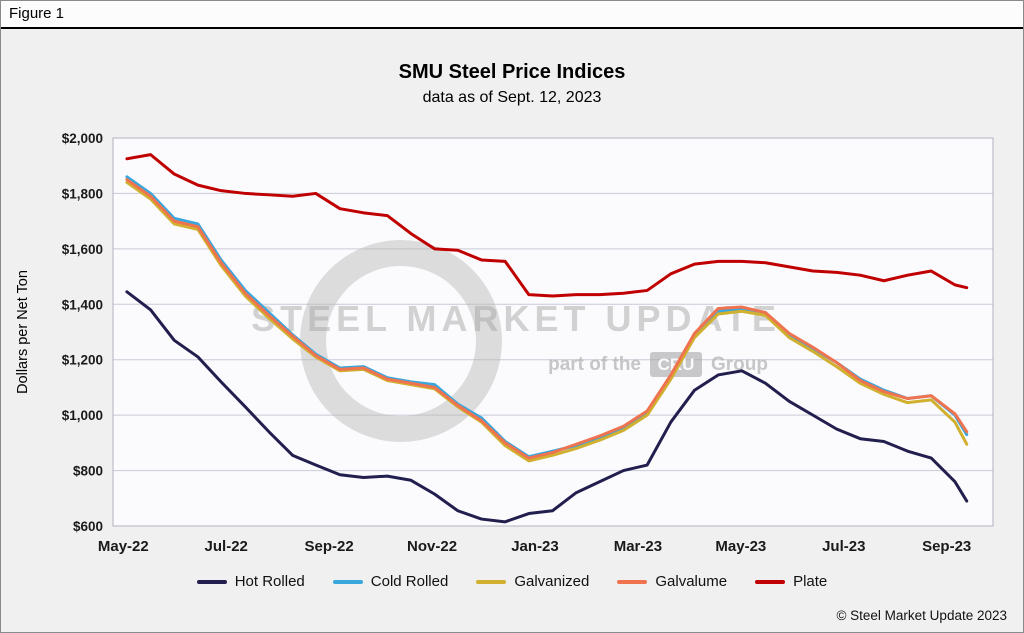 The width and height of the screenshot is (1024, 633). I want to click on x-tick-label: Jul-22, so click(226, 546).